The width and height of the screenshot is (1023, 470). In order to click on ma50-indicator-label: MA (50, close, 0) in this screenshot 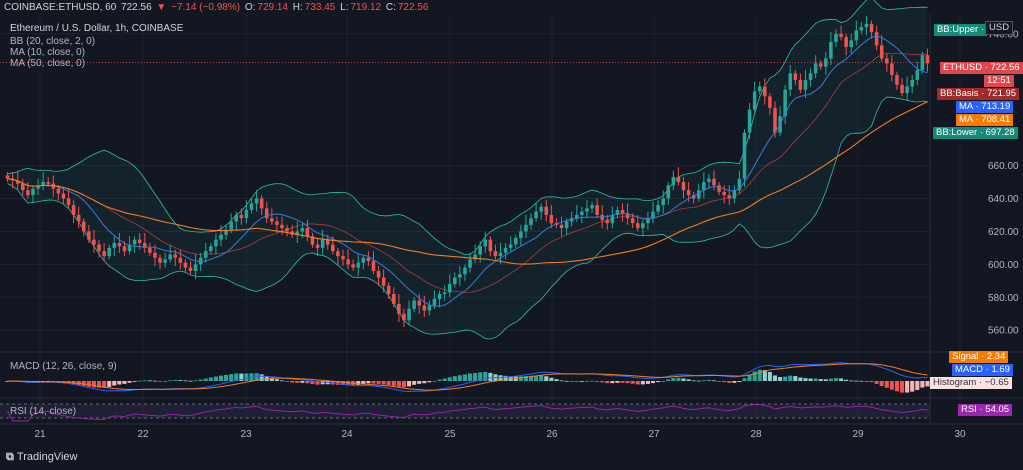, I will do `click(48, 63)`.